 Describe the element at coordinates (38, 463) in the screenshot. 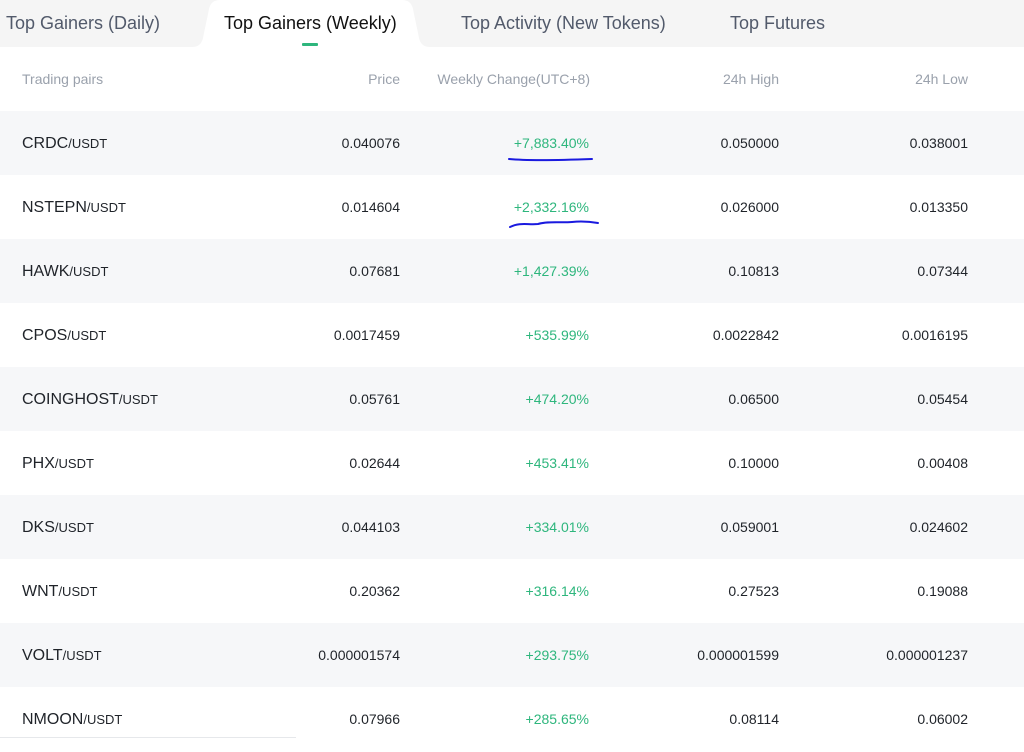

I see `pair-base: PHX` at that location.